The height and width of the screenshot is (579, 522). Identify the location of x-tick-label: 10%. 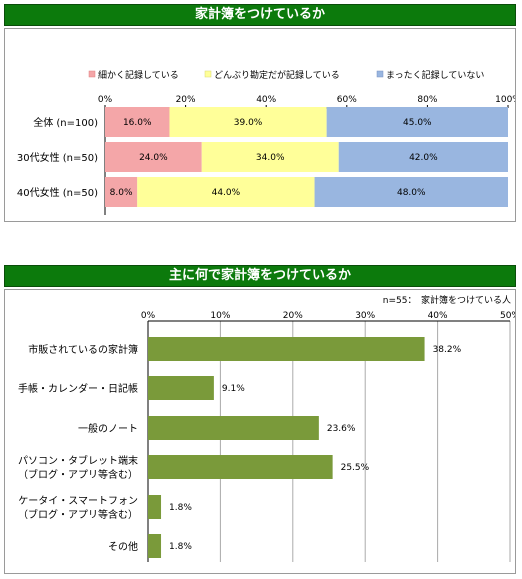
(220, 316).